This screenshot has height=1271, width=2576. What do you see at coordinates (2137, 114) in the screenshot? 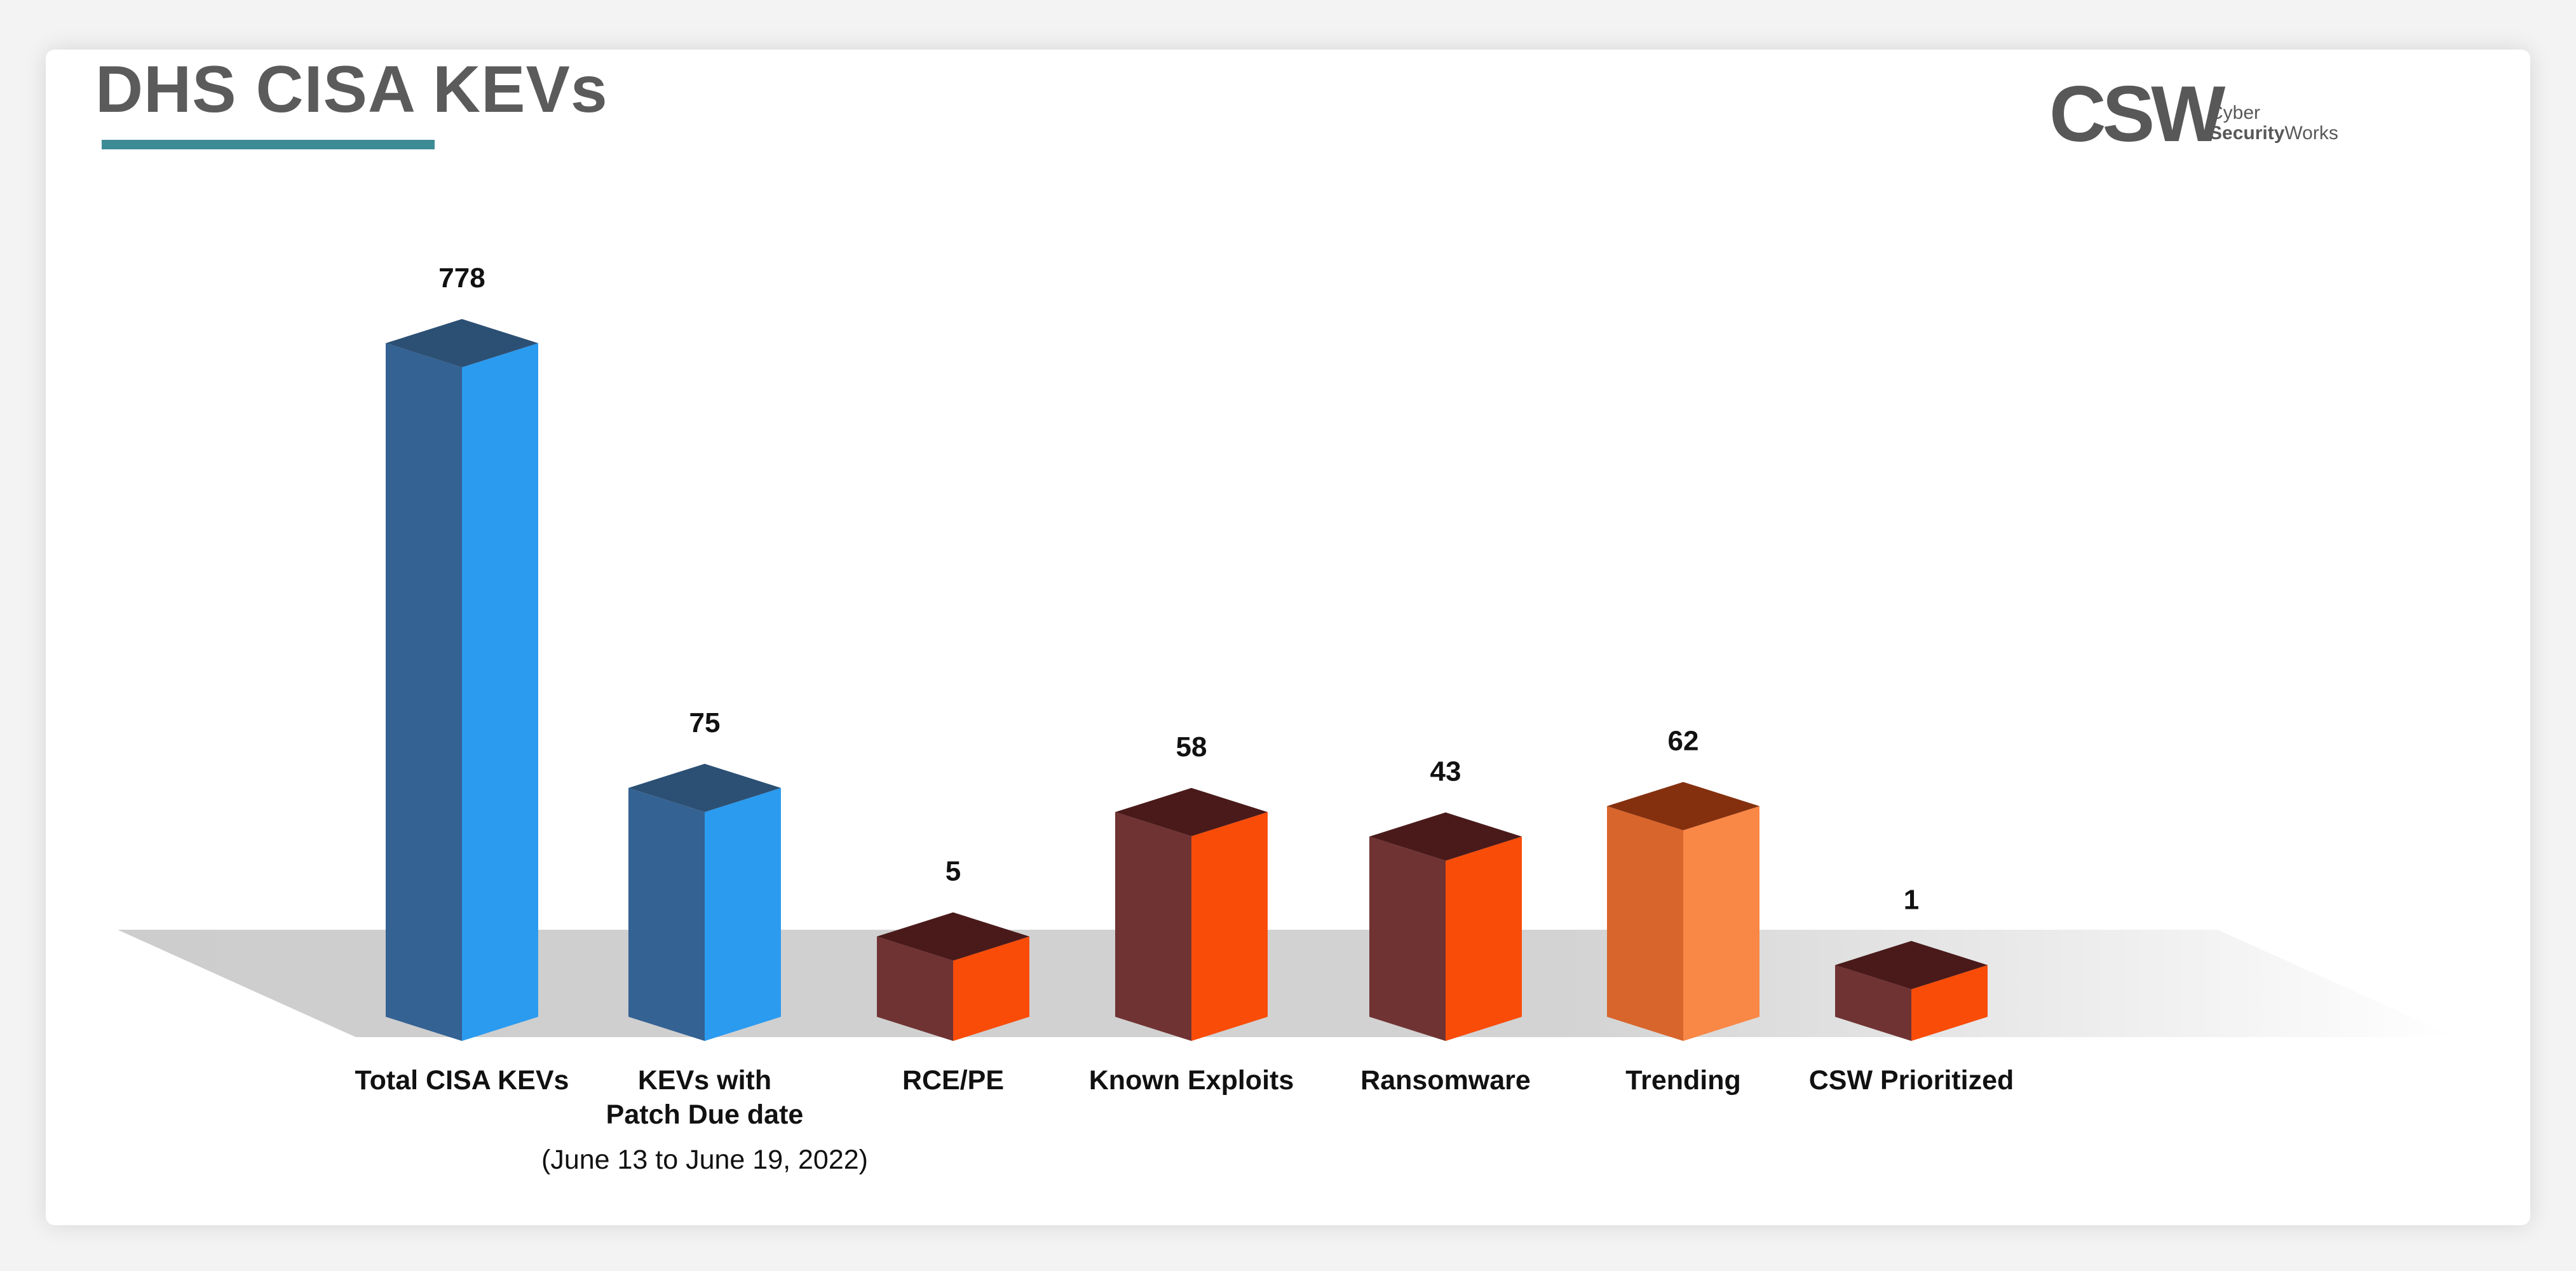
I see `logo-mark: CSW` at bounding box center [2137, 114].